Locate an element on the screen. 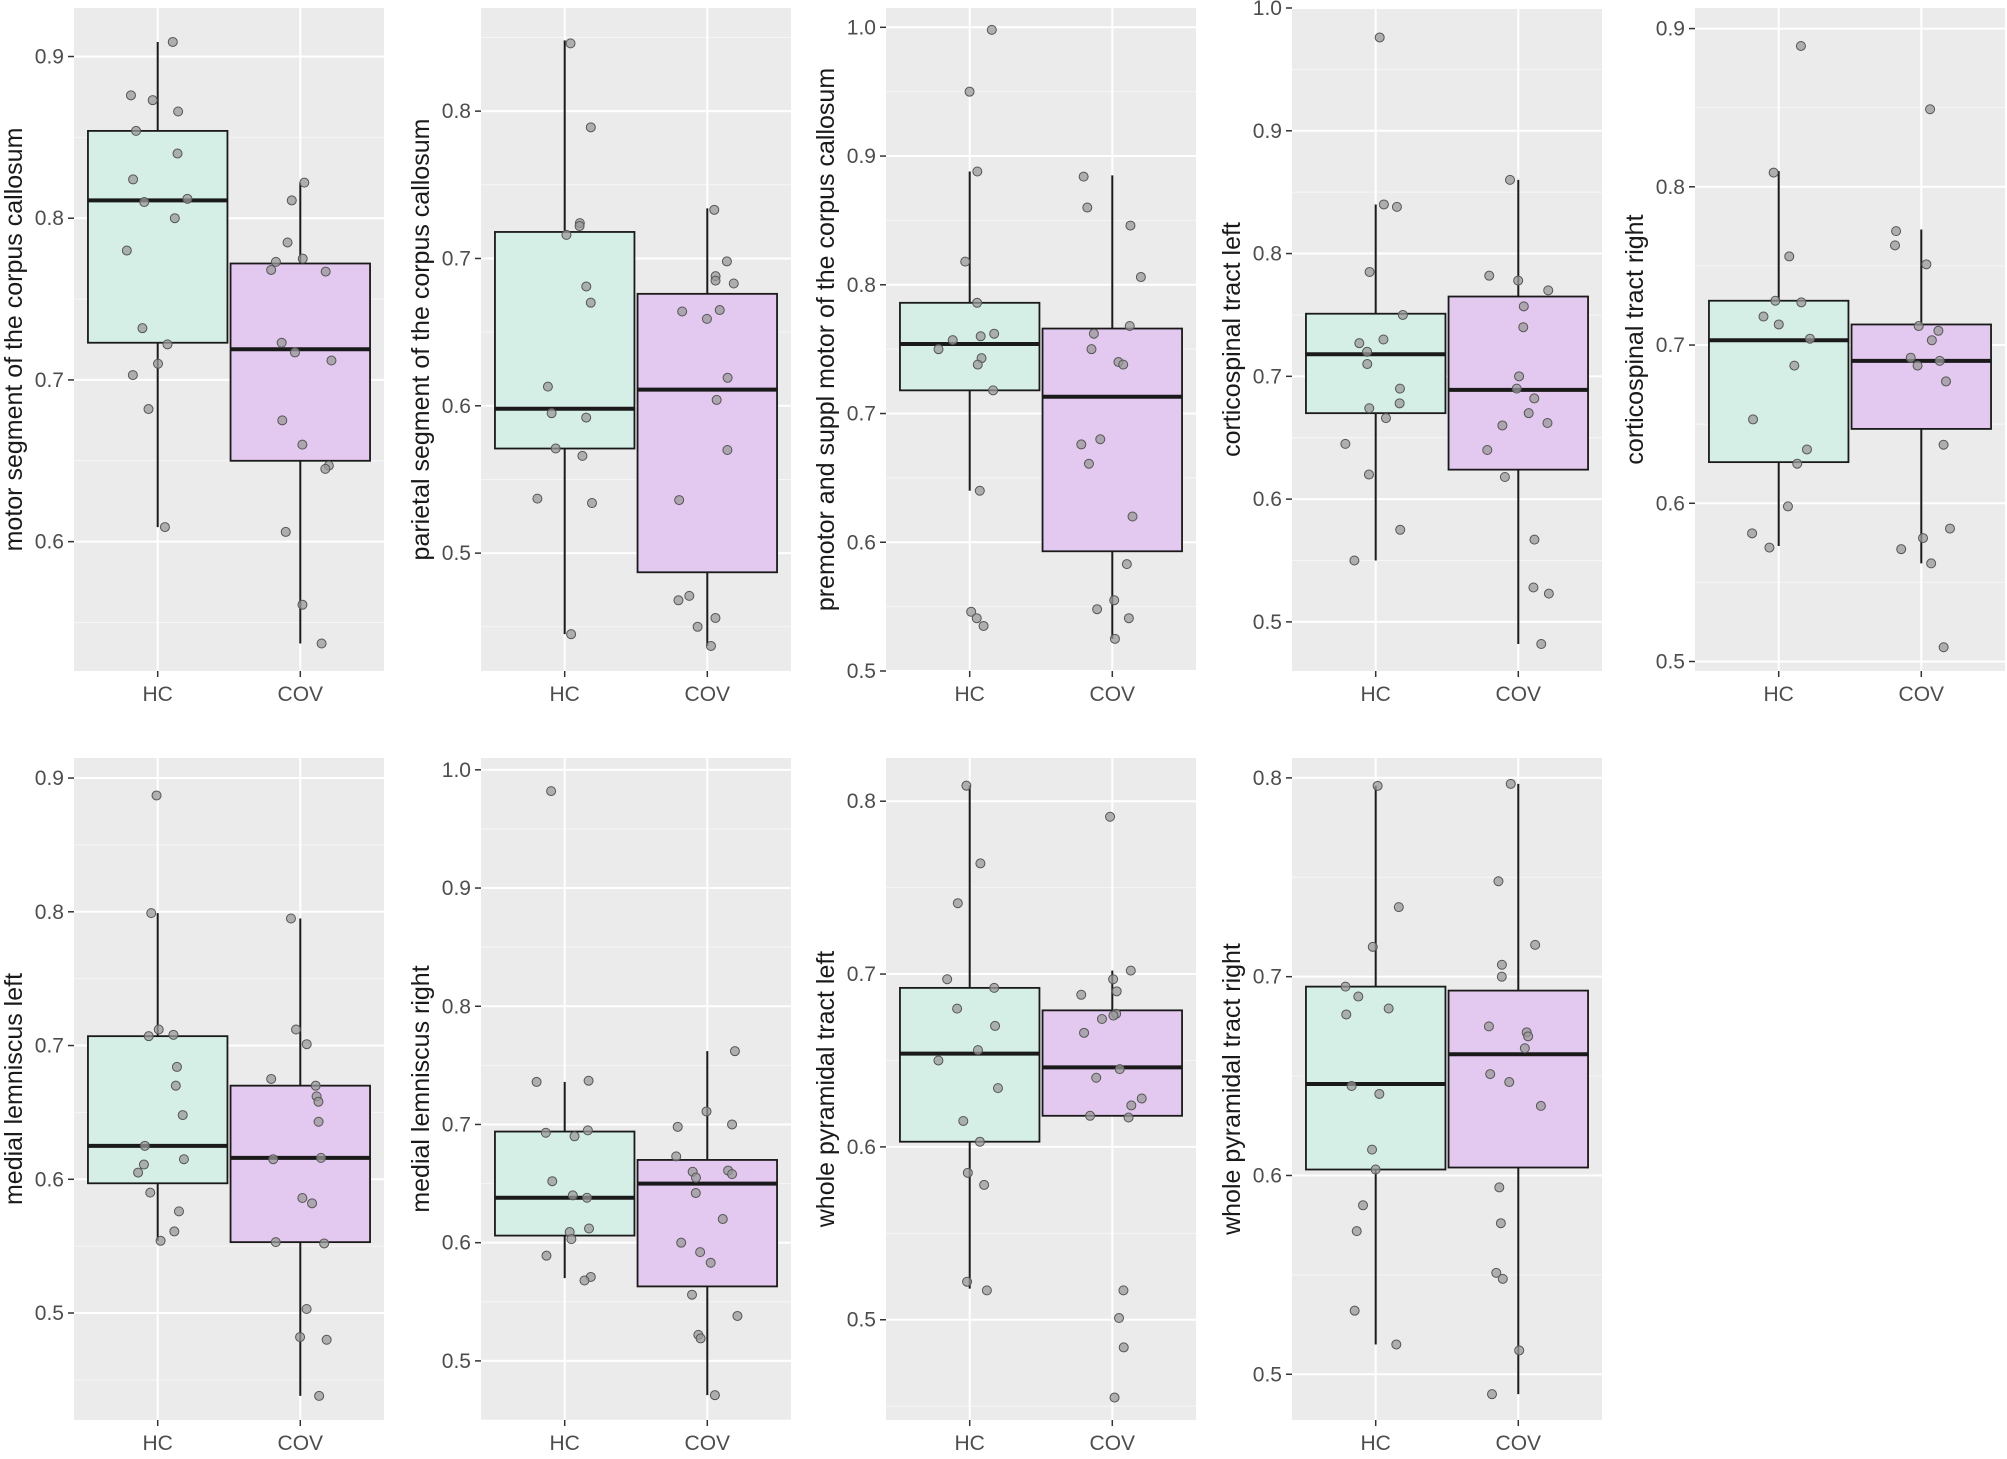 The width and height of the screenshot is (2007, 1459). y-tick-label: 0.9 is located at coordinates (1670, 29).